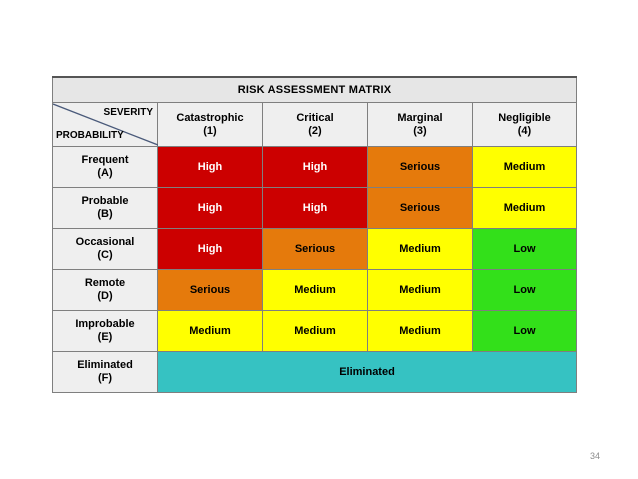 The width and height of the screenshot is (638, 479). I want to click on severity-header-catastrophic: Catastrophic (1), so click(210, 124).